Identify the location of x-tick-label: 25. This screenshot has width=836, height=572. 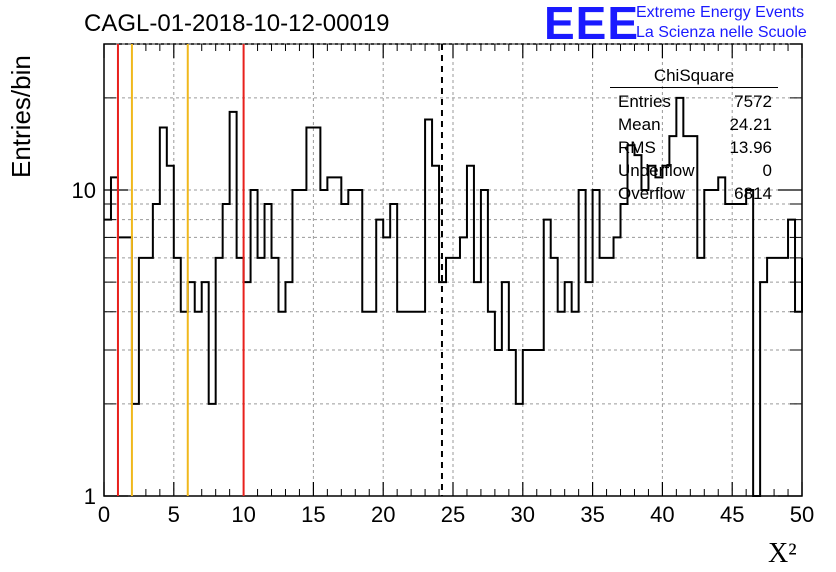
(453, 514).